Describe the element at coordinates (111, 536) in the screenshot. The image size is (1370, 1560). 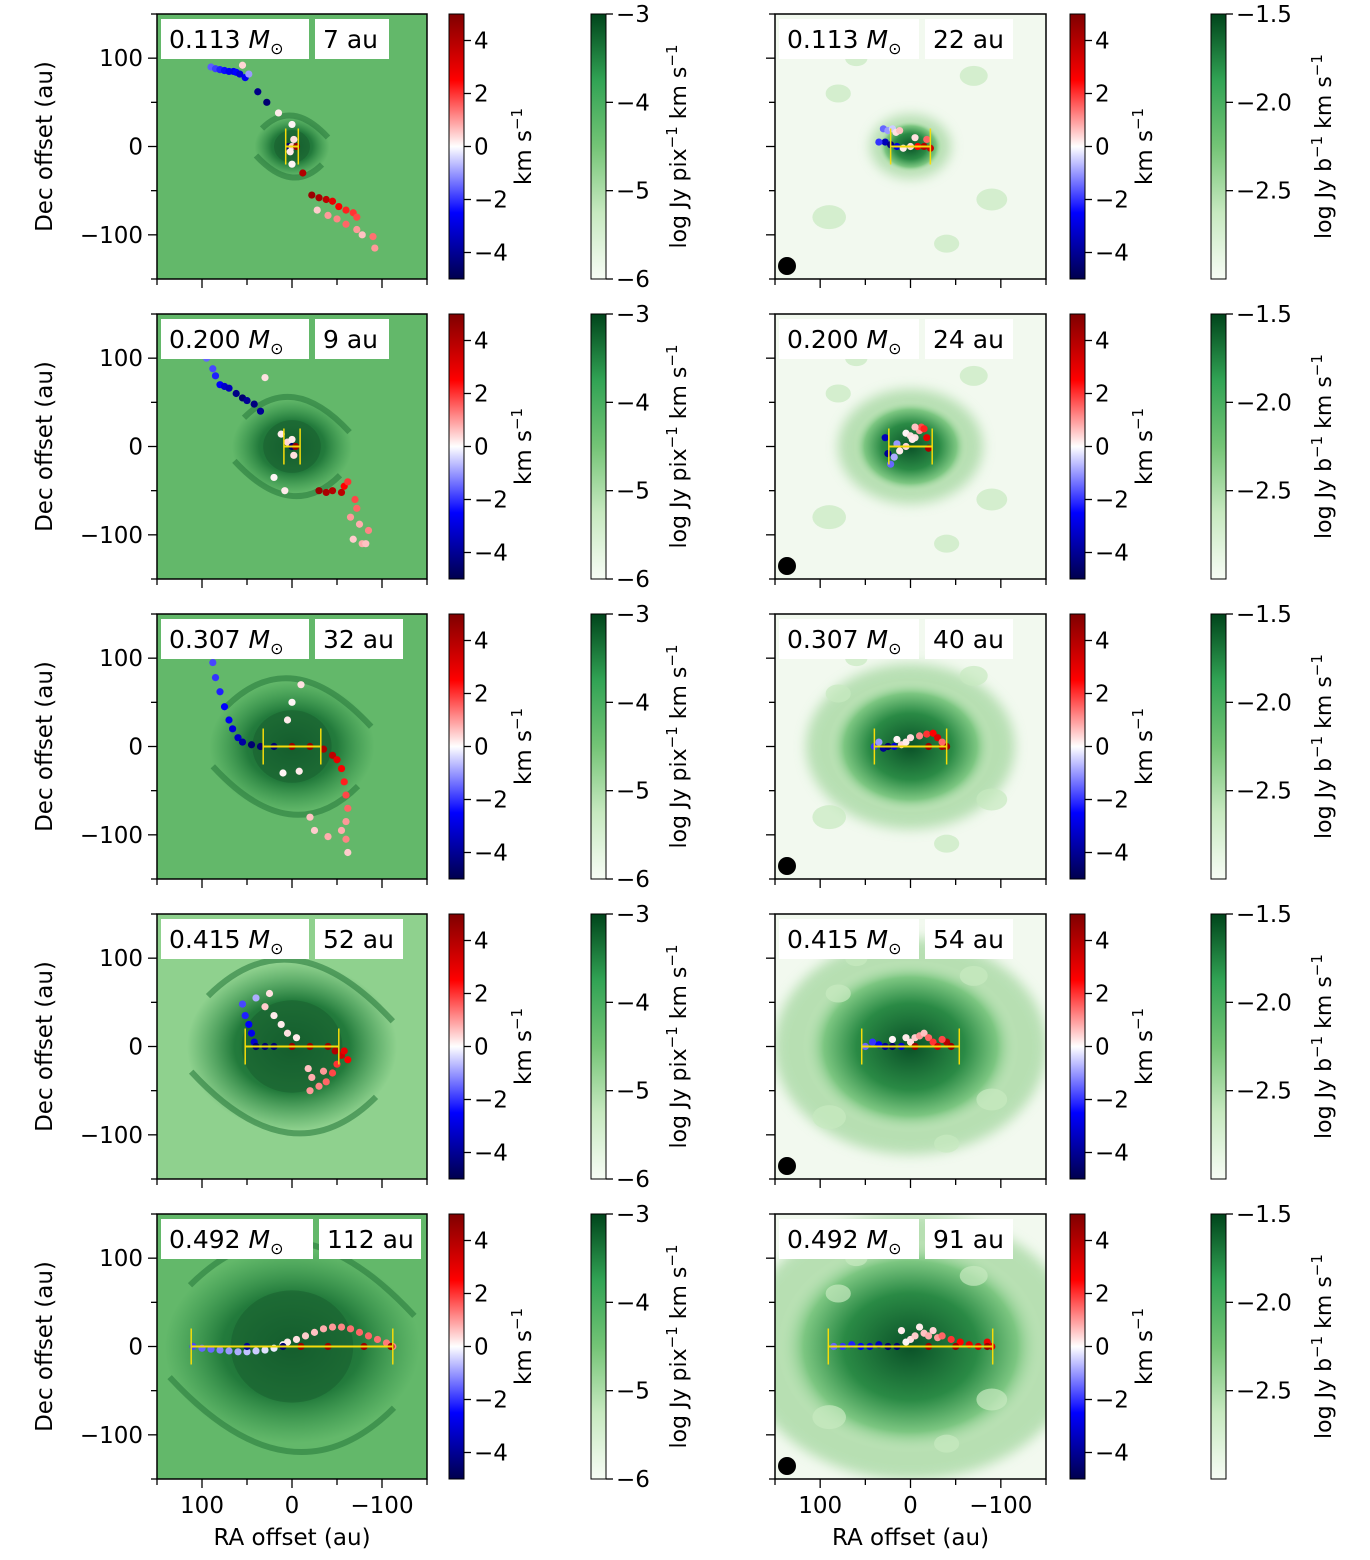
I see `y-tick-label: −100` at that location.